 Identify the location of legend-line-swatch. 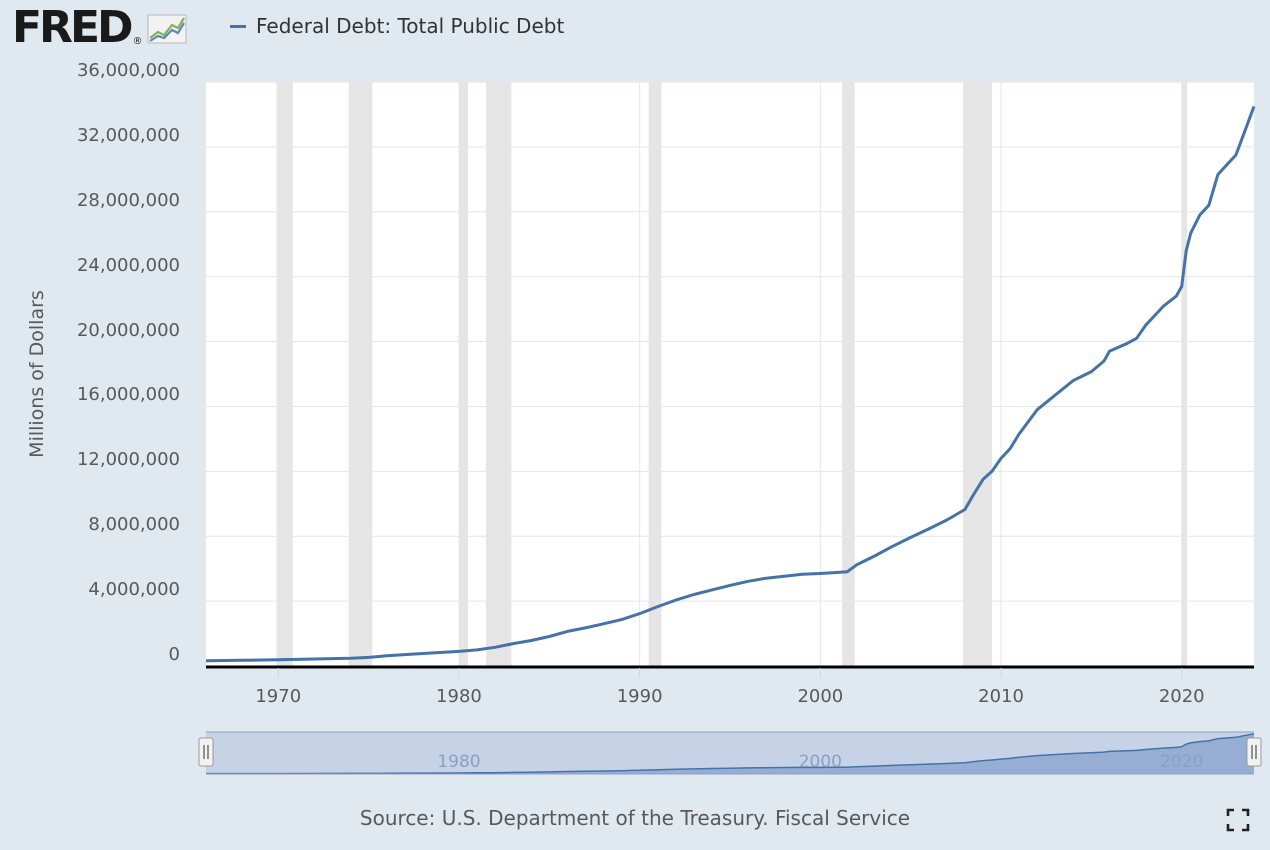
(238, 26).